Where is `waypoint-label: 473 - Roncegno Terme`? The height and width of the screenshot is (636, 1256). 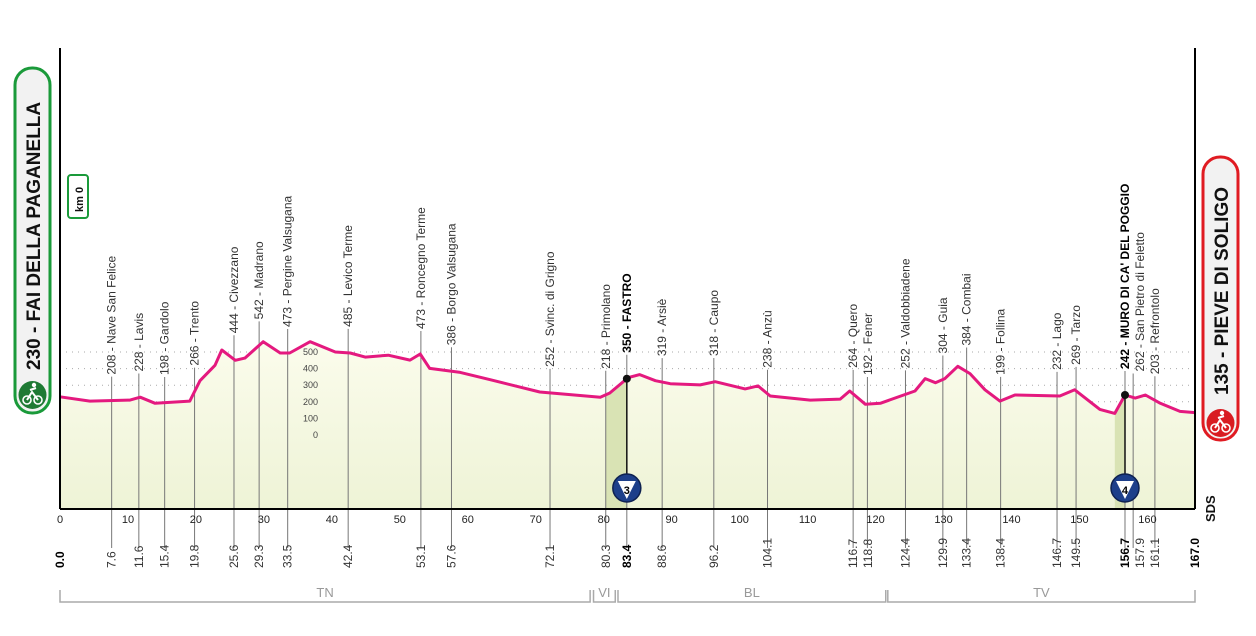
waypoint-label: 473 - Roncegno Terme is located at coordinates (421, 268).